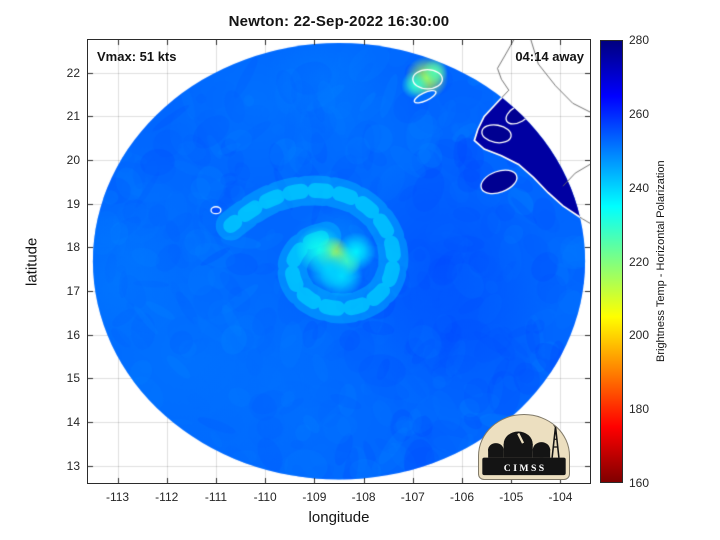  Describe the element at coordinates (639, 335) in the screenshot. I see `colorbar-tick-label: 200` at that location.